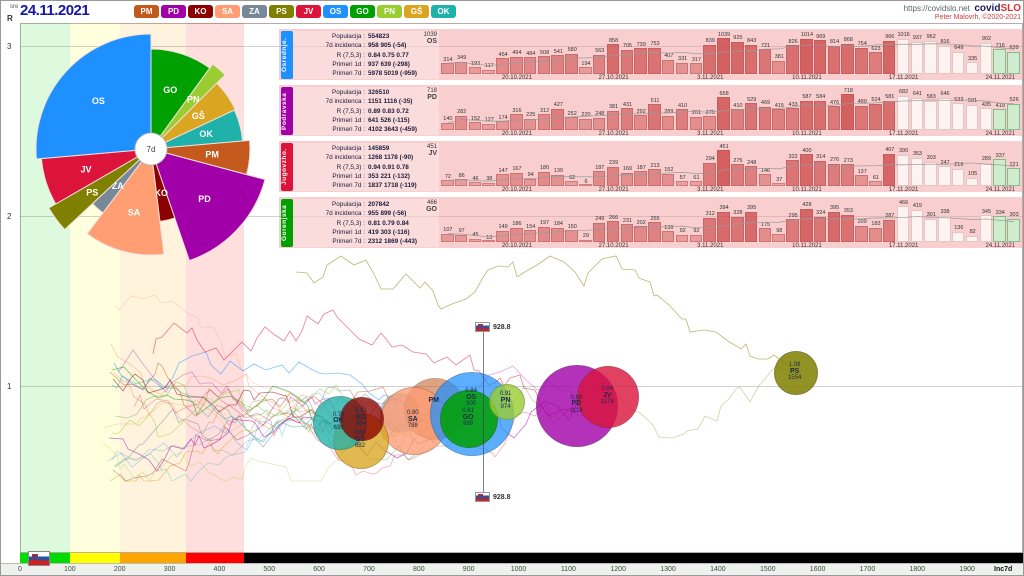  What do you see at coordinates (973, 58) in the screenshot?
I see `bar-value: 335` at bounding box center [973, 58].